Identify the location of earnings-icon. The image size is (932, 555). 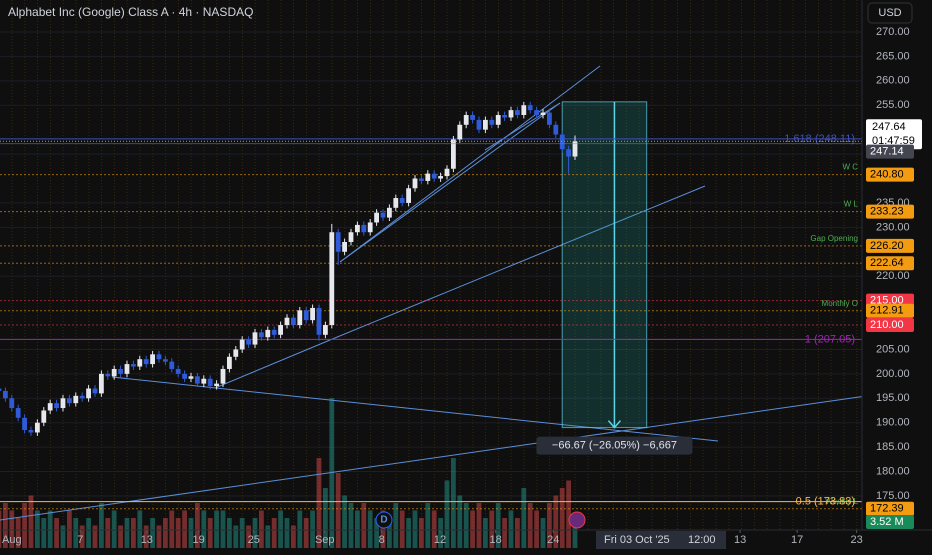
(577, 520).